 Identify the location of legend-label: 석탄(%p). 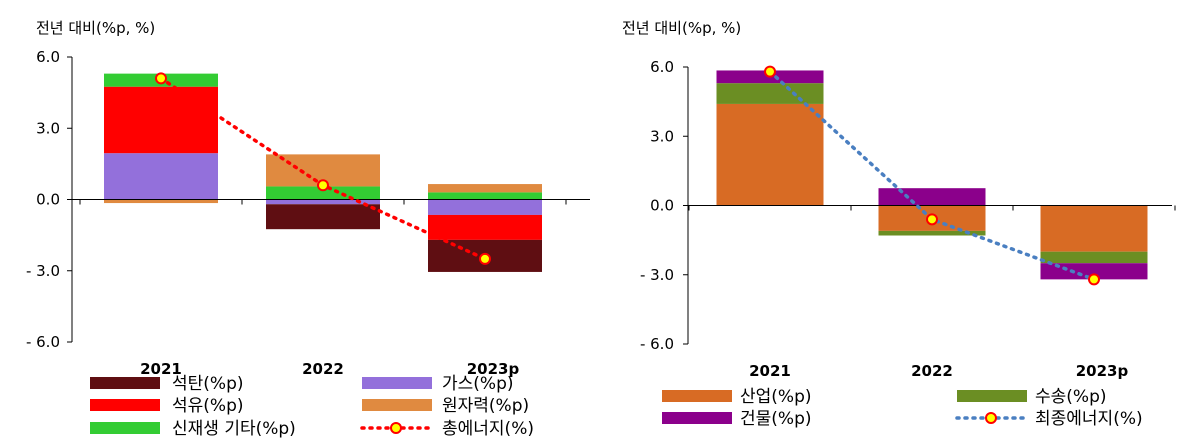
(208, 384).